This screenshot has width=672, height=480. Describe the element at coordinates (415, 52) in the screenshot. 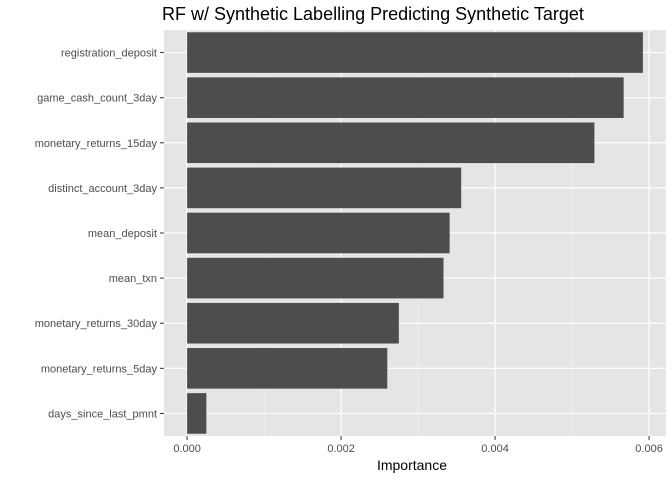

I see `bar-registration_deposit` at that location.